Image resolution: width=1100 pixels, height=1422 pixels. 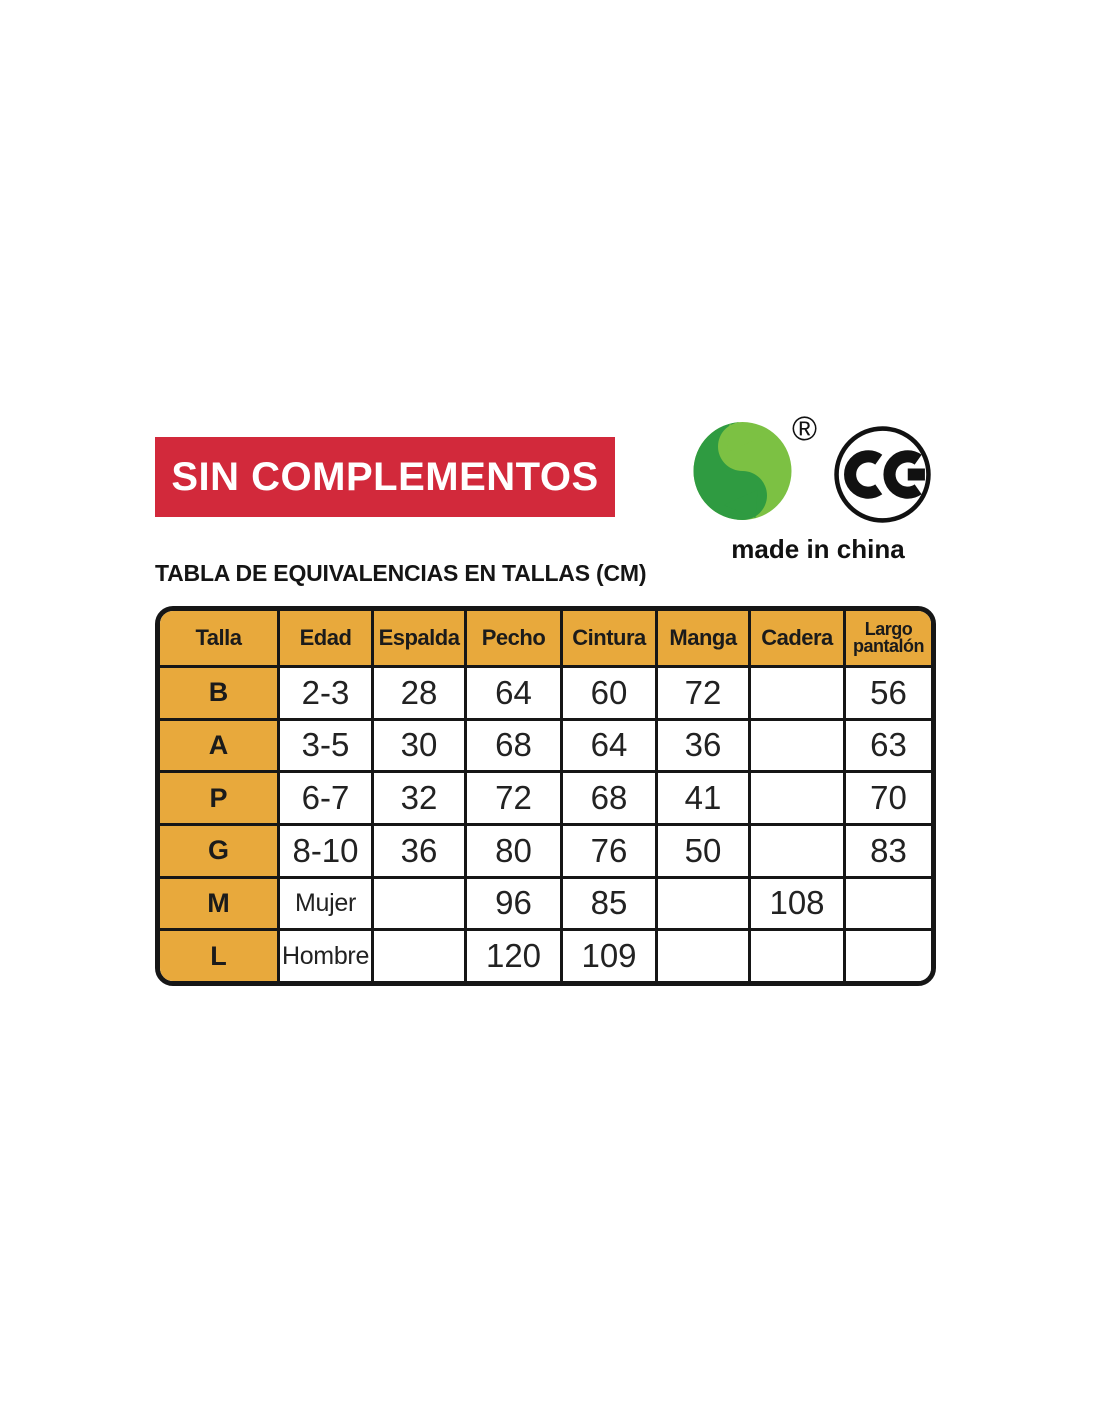 I want to click on table-cell: 109, so click(x=609, y=954).